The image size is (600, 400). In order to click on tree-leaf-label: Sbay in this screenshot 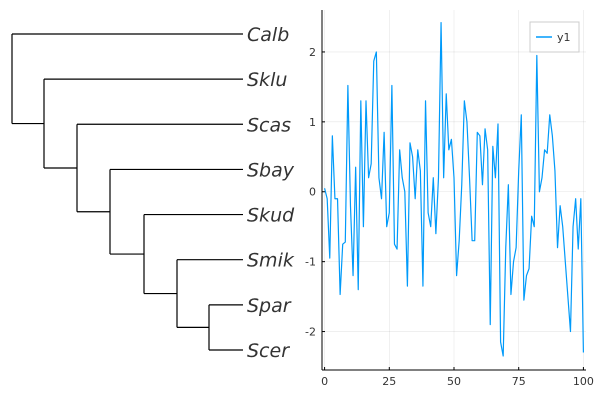, I will do `click(271, 170)`.